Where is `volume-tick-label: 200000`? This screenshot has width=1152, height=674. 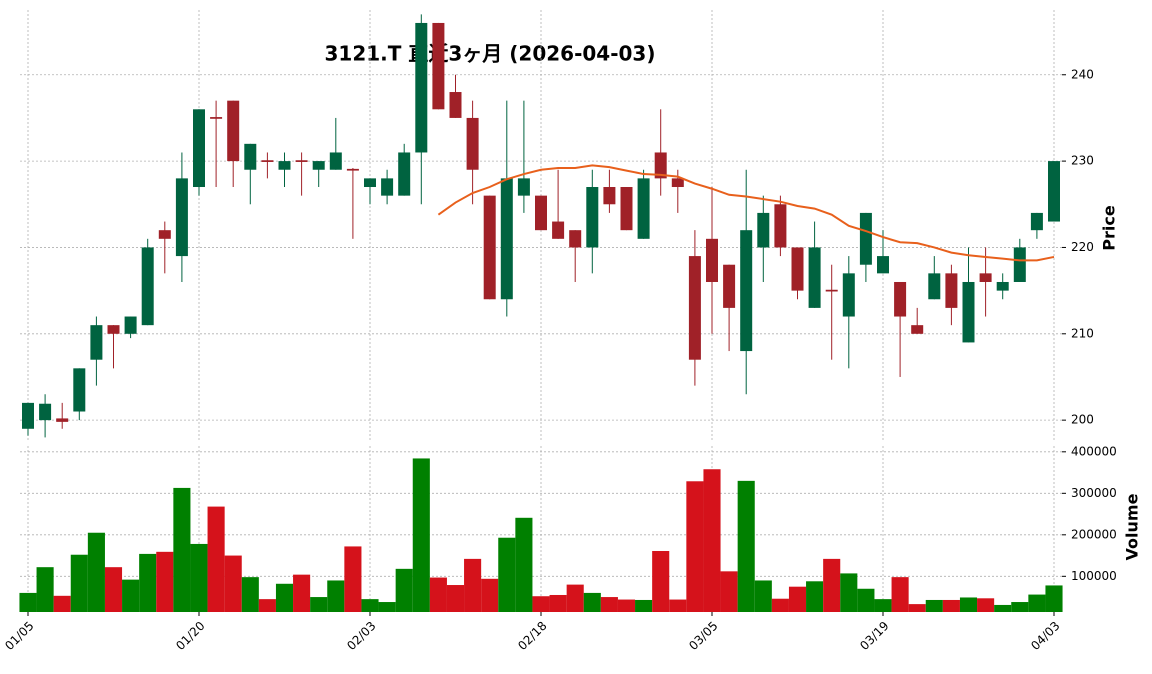
volume-tick-label: 200000 is located at coordinates (1094, 534).